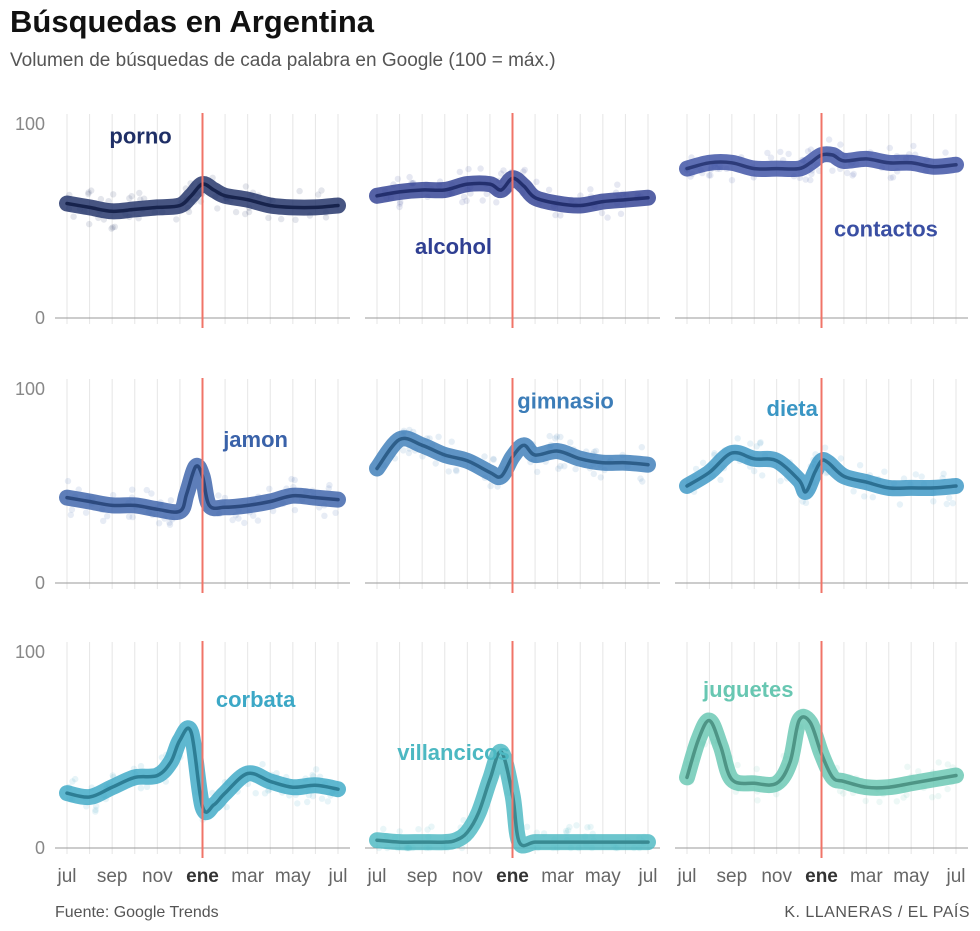  I want to click on chart-title: Búsquedas en Argentina, so click(192, 21).